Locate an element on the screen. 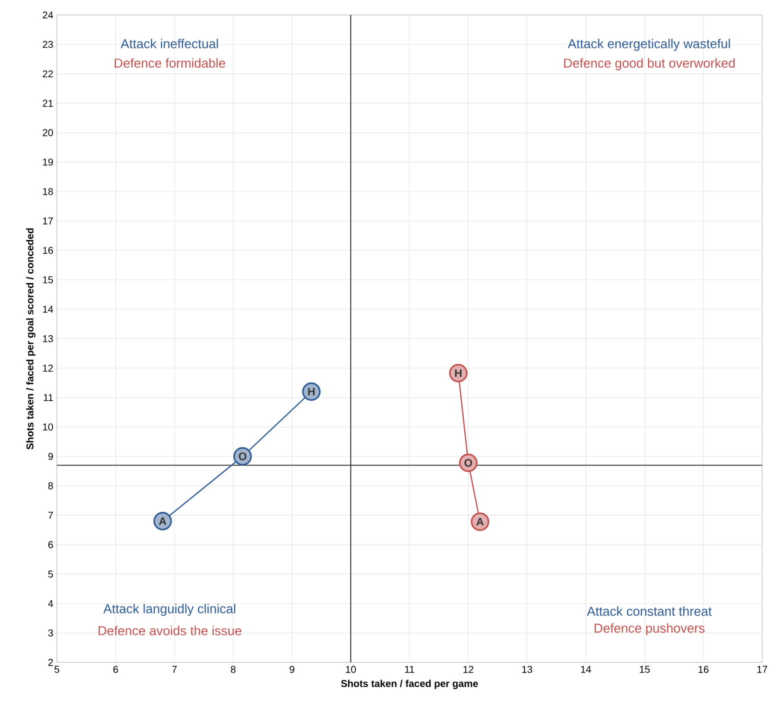 The height and width of the screenshot is (707, 771). y-tick-label: 3 is located at coordinates (50, 632).